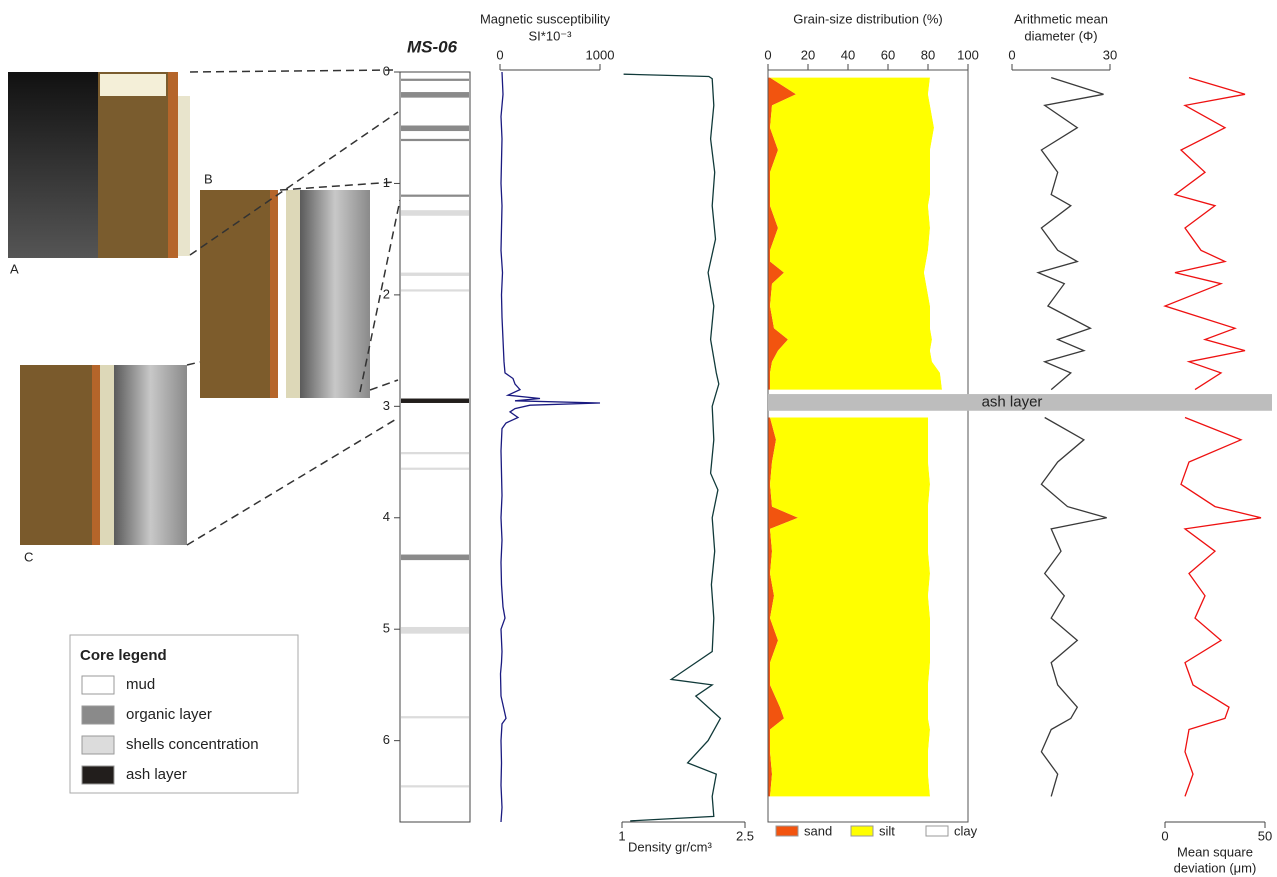 This screenshot has width=1277, height=877. What do you see at coordinates (386, 70) in the screenshot?
I see `y-tick-label: 0` at bounding box center [386, 70].